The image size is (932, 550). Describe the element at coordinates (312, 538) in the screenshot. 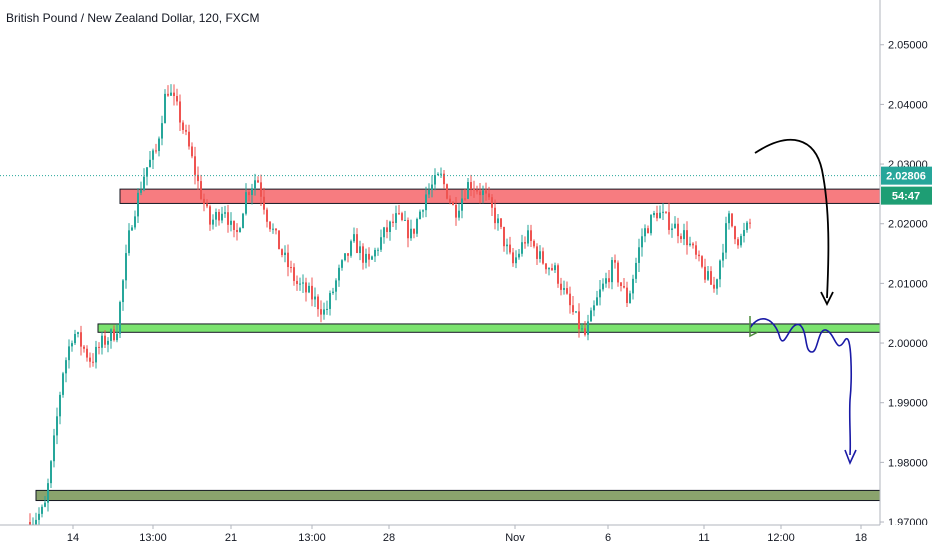

I see `x-tick-label: 13:00` at that location.